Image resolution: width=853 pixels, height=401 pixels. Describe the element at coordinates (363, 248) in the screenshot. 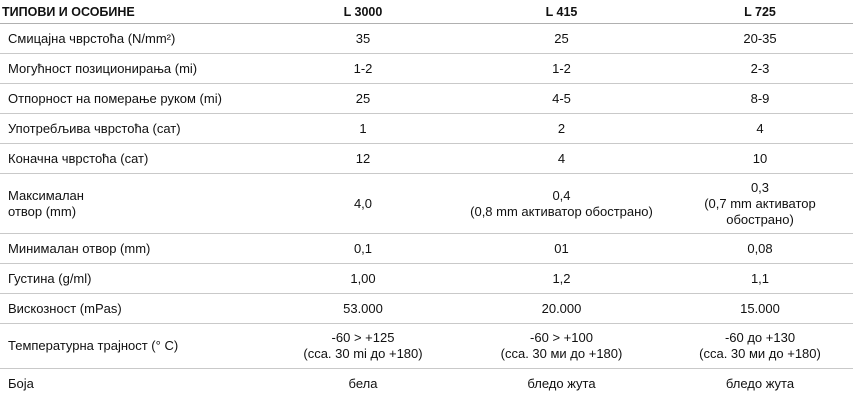

I see `cell-l3000: 0,1` at that location.